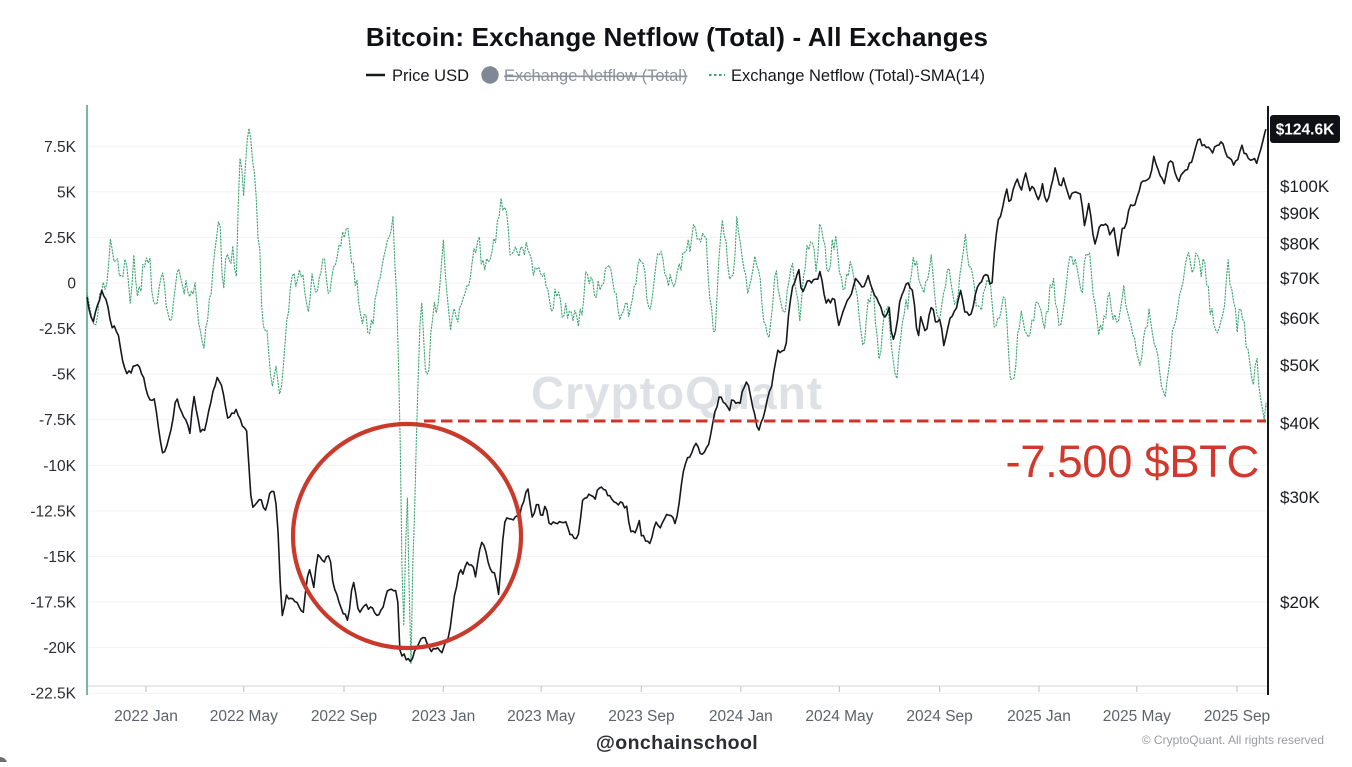  Describe the element at coordinates (741, 716) in the screenshot. I see `svg-text: 2024 Jan` at that location.